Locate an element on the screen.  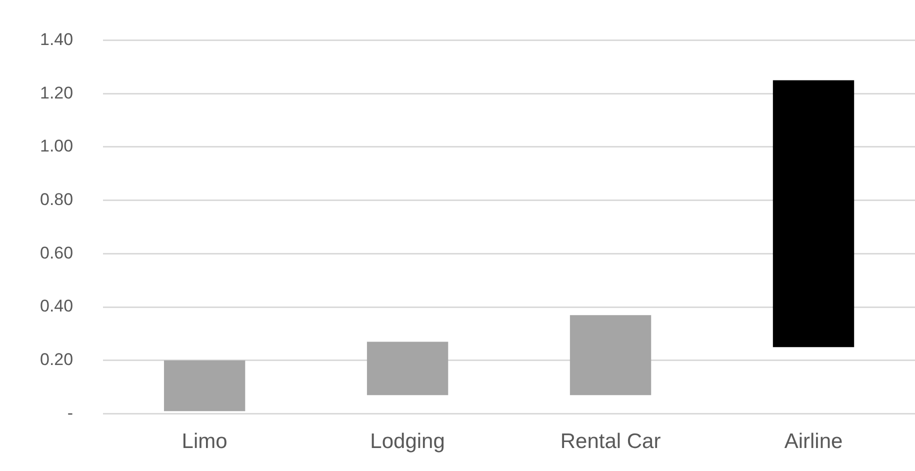
y-tick-label: 0.80 is located at coordinates (57, 199).